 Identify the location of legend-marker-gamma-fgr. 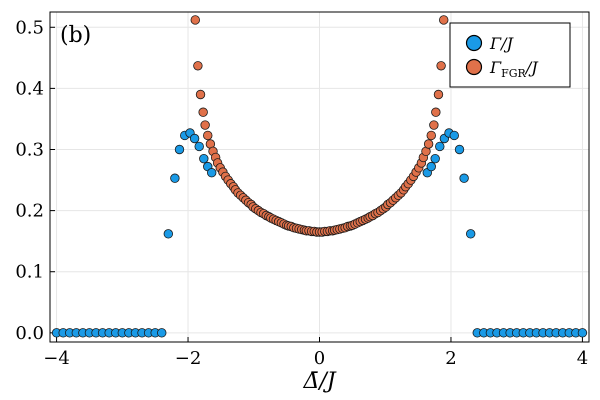
(474, 67).